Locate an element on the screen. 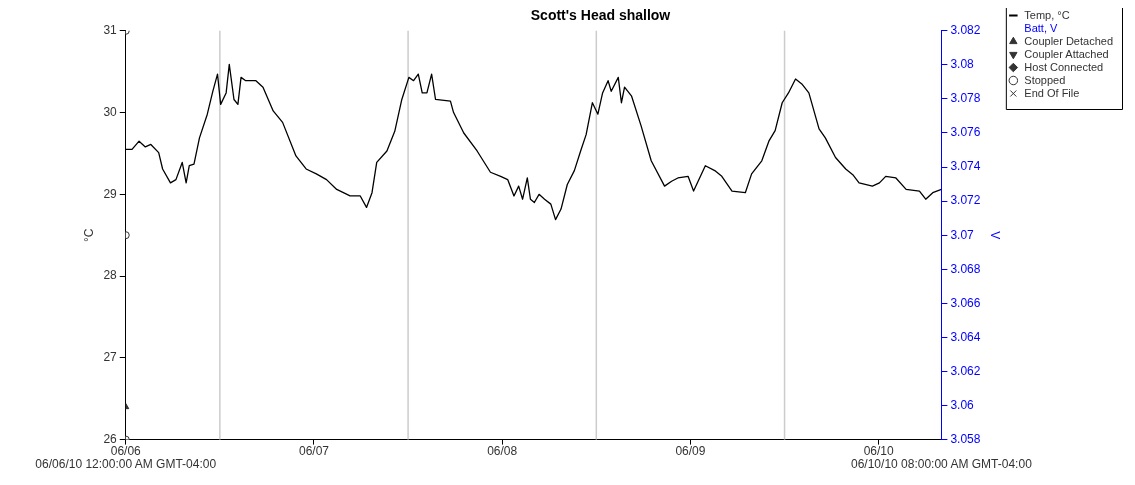 This screenshot has height=485, width=1135. x-tick-label: 06/07 is located at coordinates (314, 451).